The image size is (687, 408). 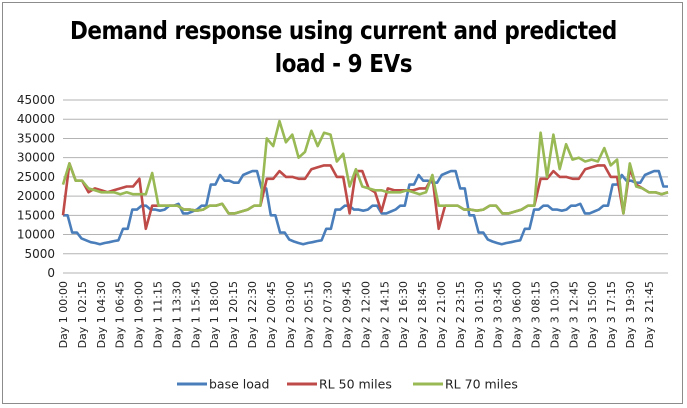 I want to click on legend: base load RL 50 miles RL 70 miles, so click(x=347, y=384).